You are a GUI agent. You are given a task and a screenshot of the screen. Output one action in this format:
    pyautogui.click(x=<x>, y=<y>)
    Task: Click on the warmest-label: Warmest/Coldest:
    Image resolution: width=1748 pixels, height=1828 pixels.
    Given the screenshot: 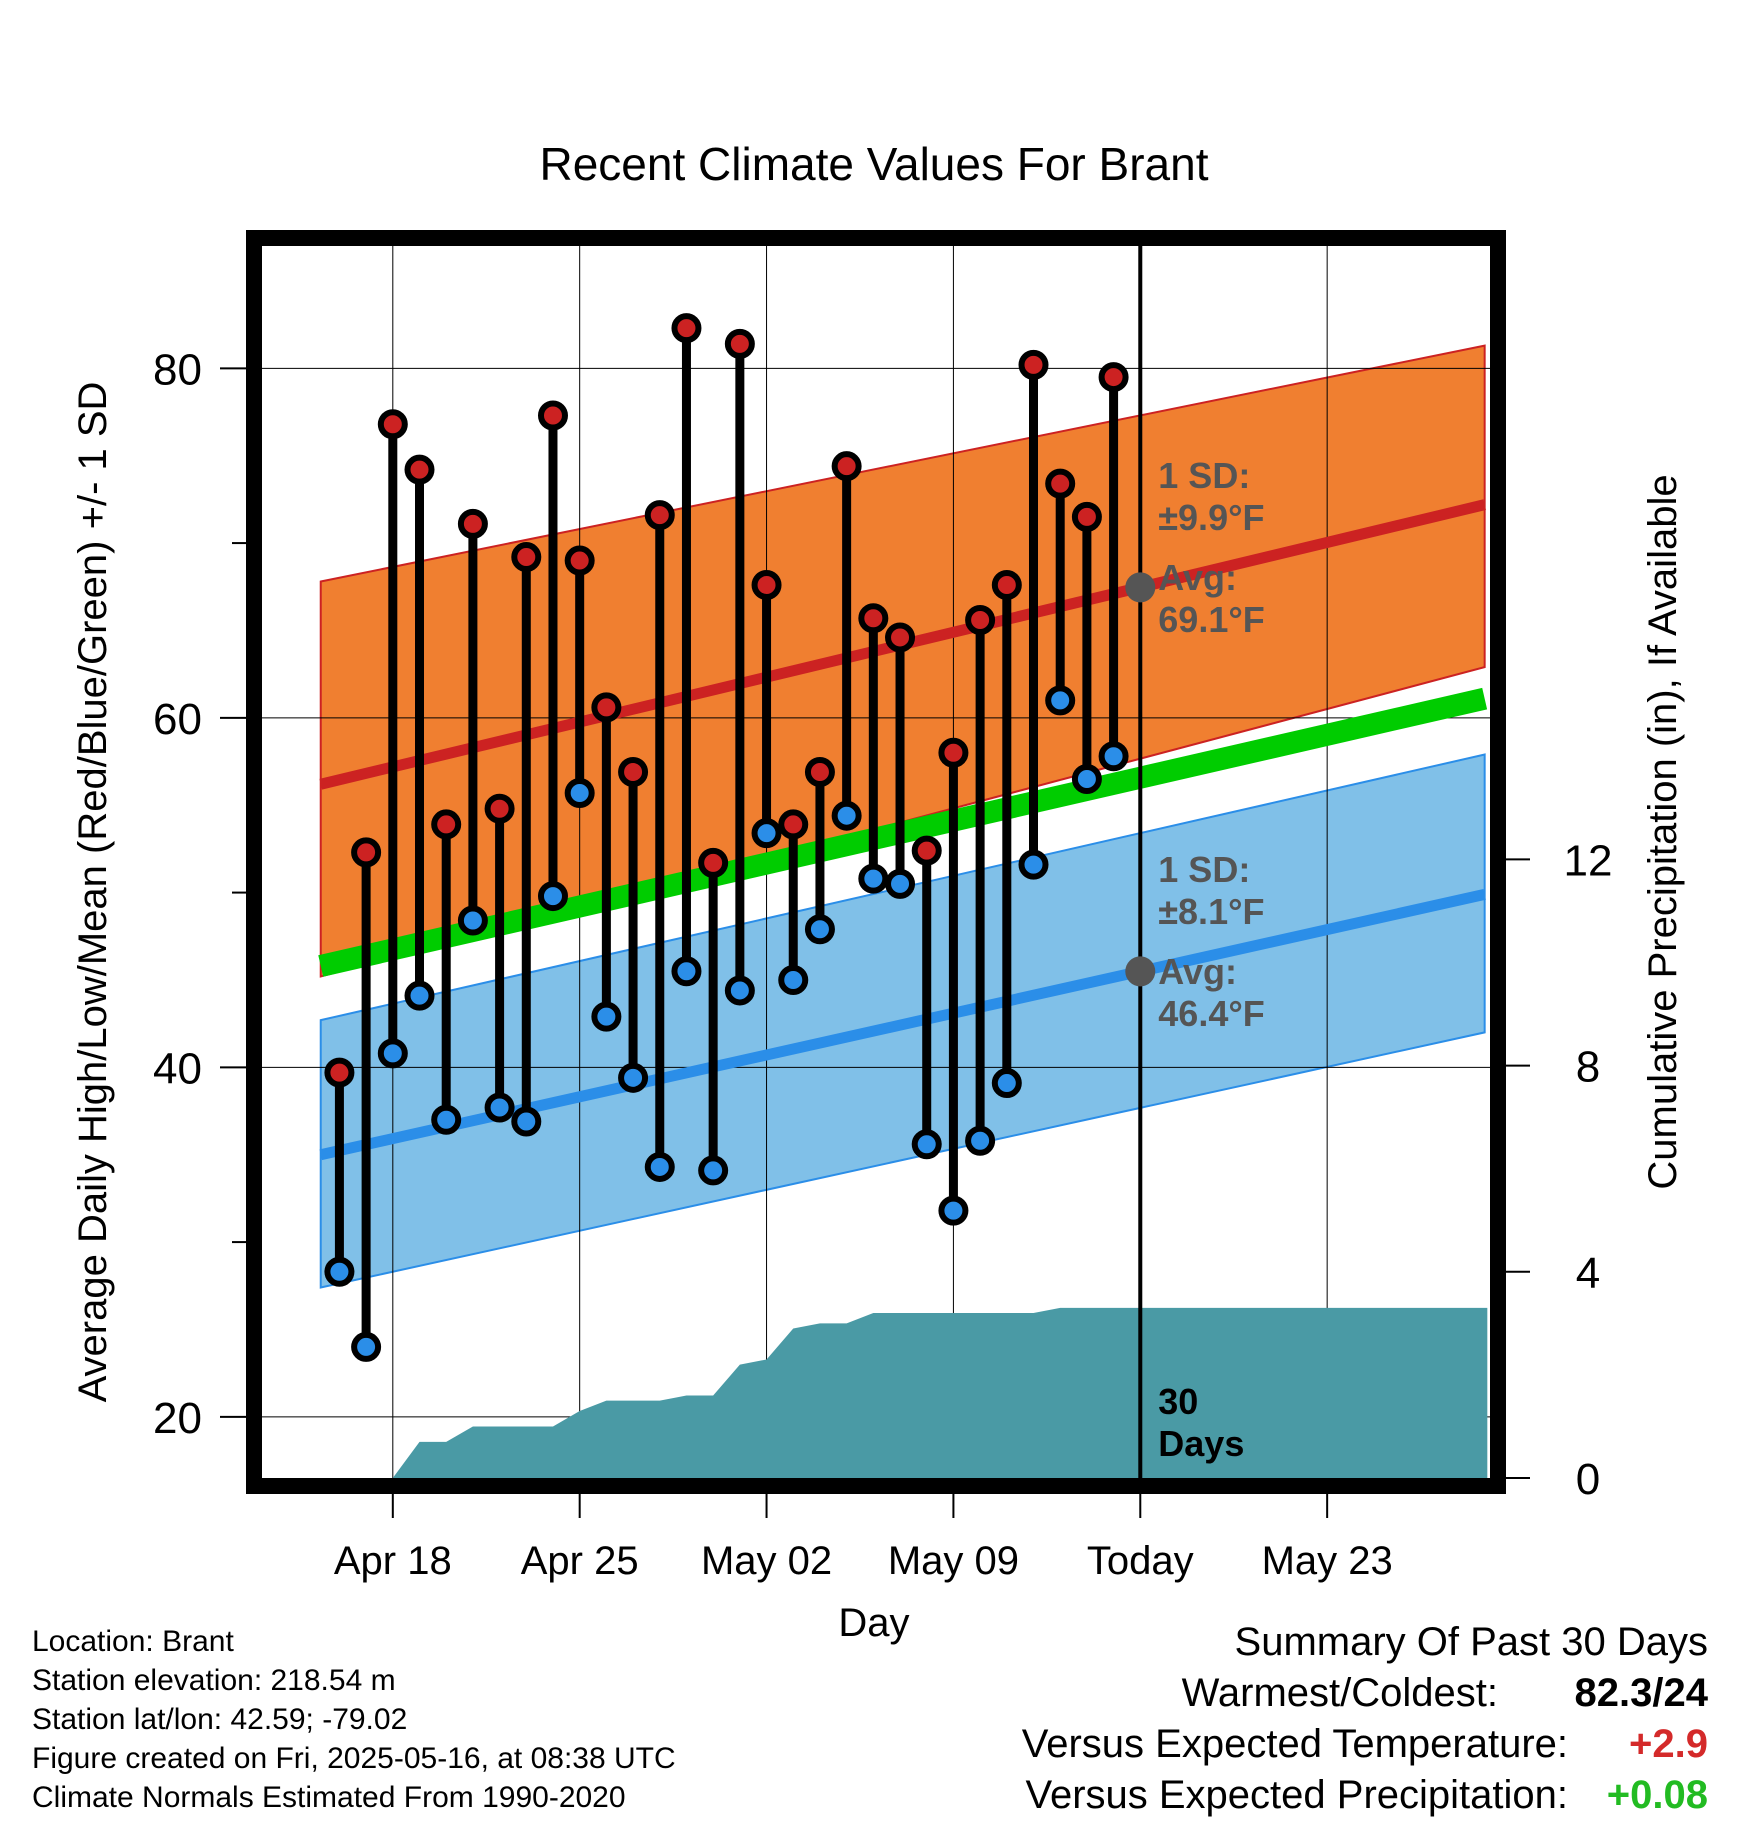 What is the action you would take?
    pyautogui.click(x=1339, y=1693)
    